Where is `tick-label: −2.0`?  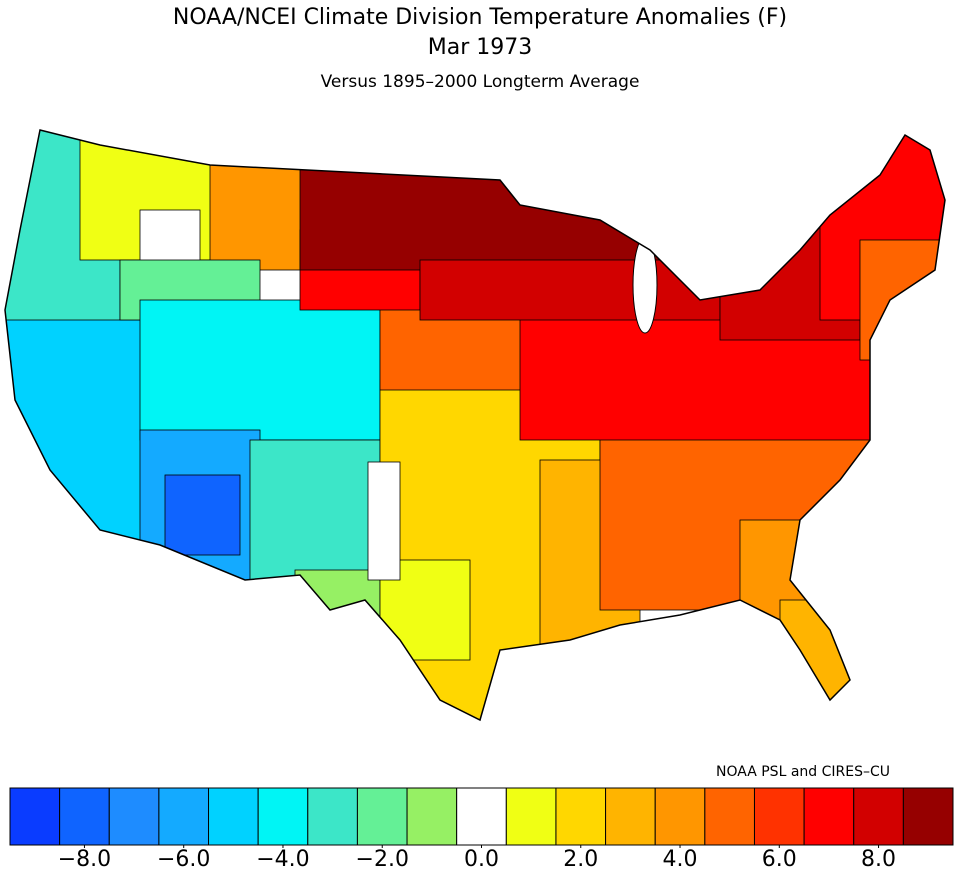
tick-label: −2.0 is located at coordinates (382, 859).